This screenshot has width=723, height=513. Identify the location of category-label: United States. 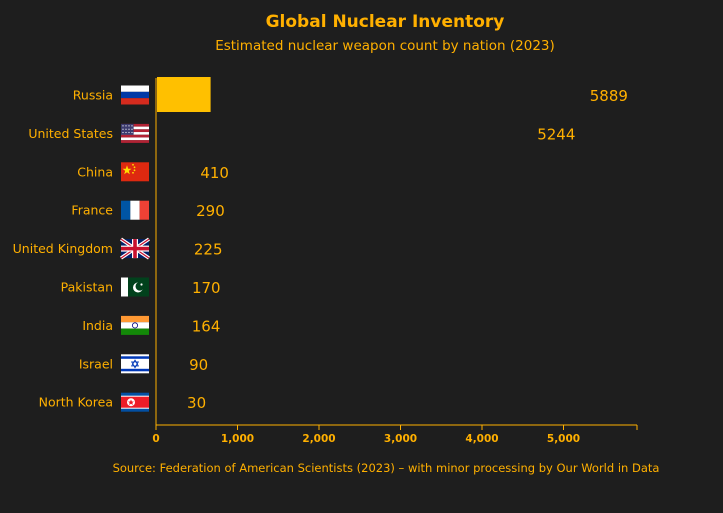
(70, 133).